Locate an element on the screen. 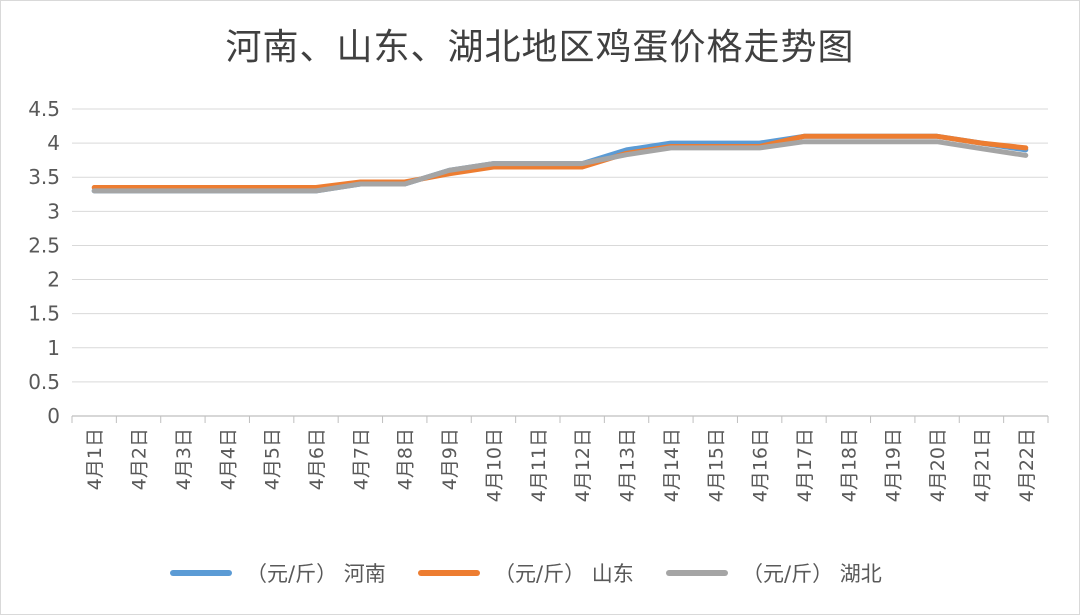 The width and height of the screenshot is (1080, 615). x-tick-label: 4月6日 is located at coordinates (317, 459).